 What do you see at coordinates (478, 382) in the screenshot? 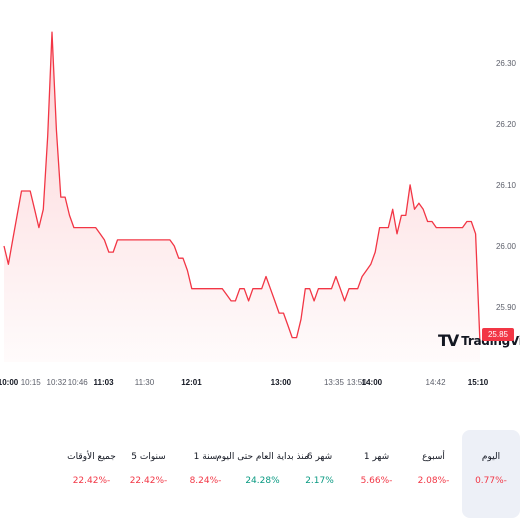
I see `x-tick-label: 15:10` at bounding box center [478, 382].